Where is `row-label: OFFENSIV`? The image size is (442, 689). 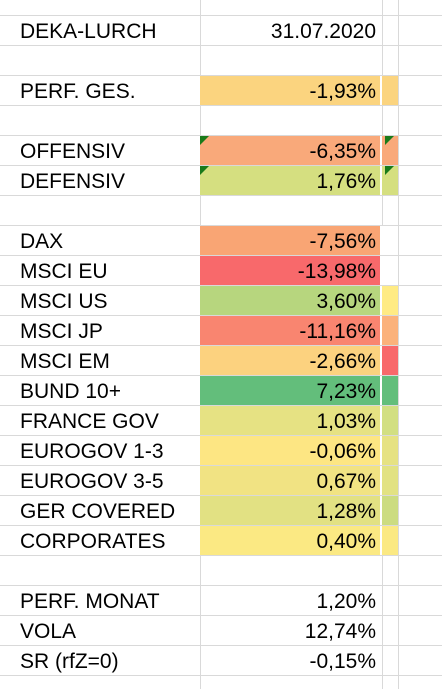 row-label: OFFENSIV is located at coordinates (73, 151).